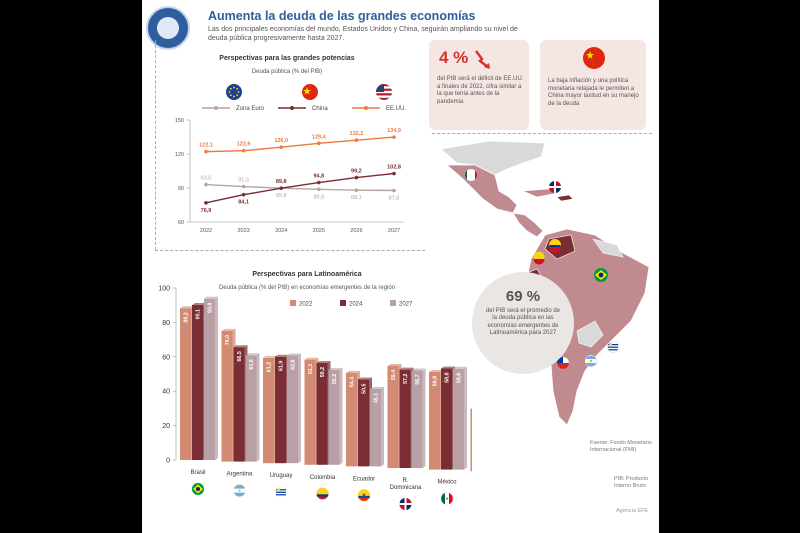 This screenshot has width=800, height=533. I want to click on x-tick-label: 2022, so click(206, 231).